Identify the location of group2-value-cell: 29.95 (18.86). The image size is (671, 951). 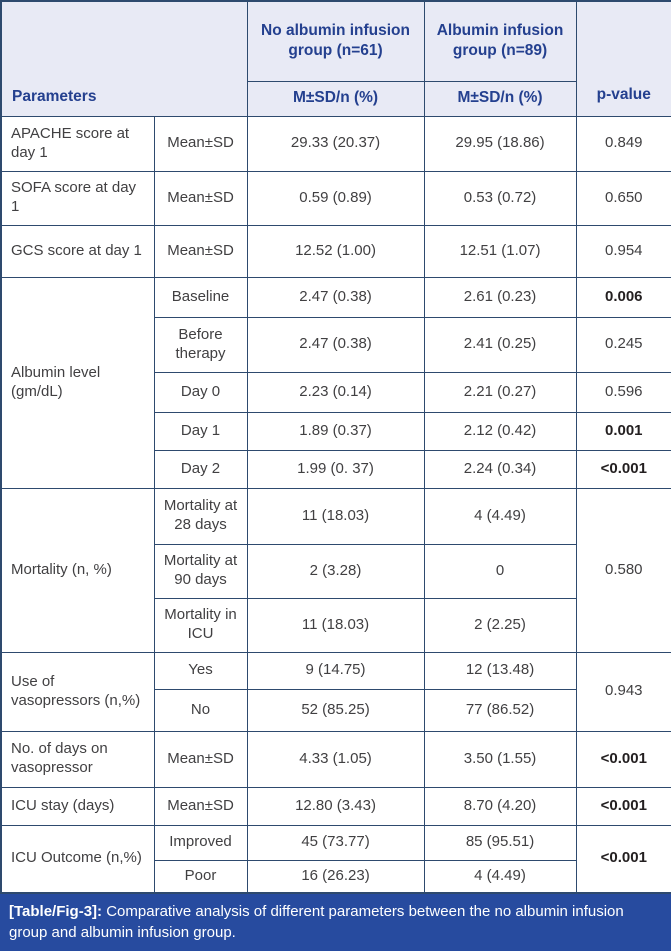
(500, 143).